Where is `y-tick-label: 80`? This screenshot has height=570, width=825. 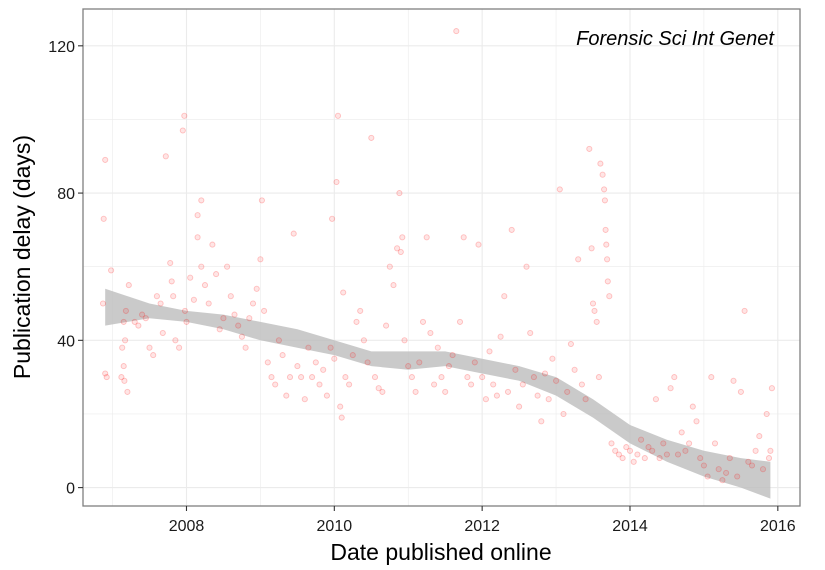 y-tick-label: 80 is located at coordinates (66, 194).